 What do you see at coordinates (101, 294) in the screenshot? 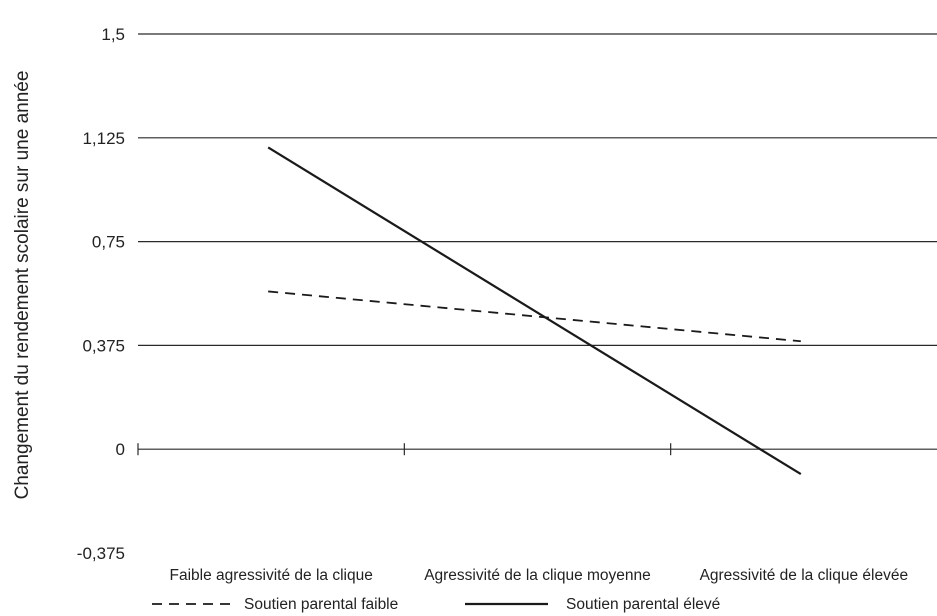
I see `y-tick-labels: 1,5 1,125 0,75 0,375 0 -0,375` at bounding box center [101, 294].